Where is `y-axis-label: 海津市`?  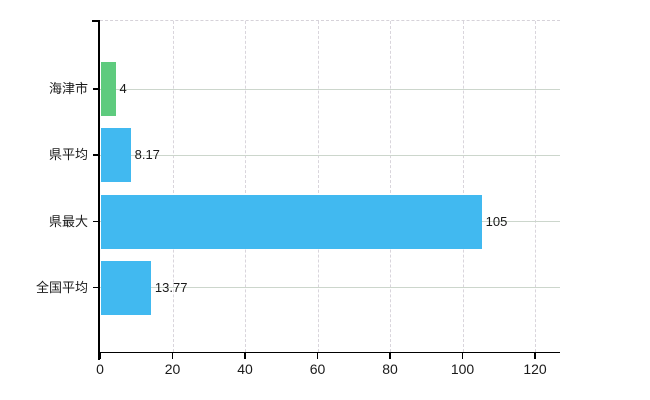
y-axis-label: 海津市 is located at coordinates (68, 88).